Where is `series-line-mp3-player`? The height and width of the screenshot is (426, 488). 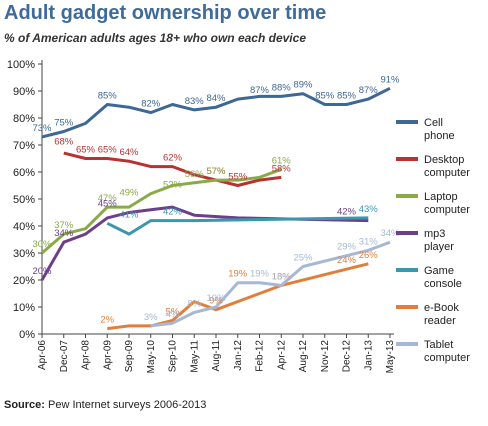 series-line-mp3-player is located at coordinates (204, 243).